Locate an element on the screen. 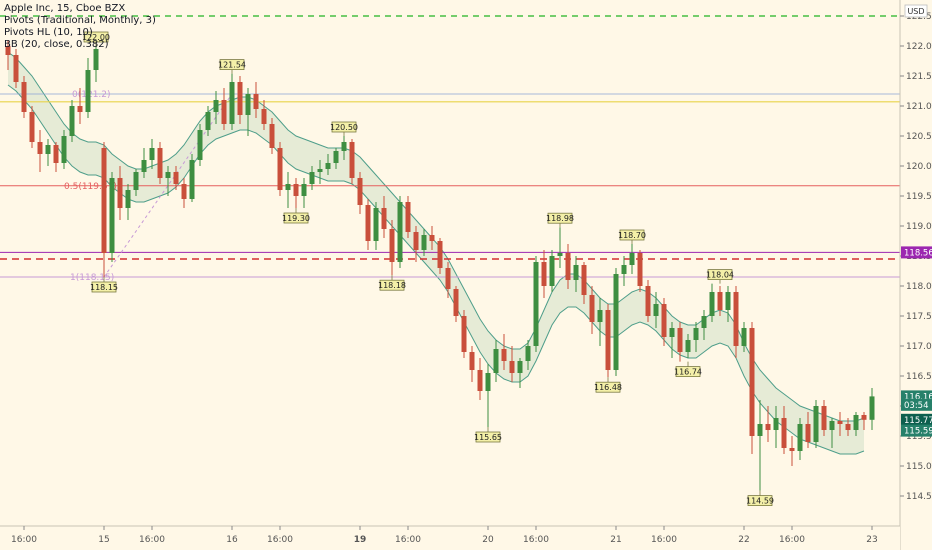 Image resolution: width=932 pixels, height=550 pixels. price-axis is located at coordinates (916, 275).